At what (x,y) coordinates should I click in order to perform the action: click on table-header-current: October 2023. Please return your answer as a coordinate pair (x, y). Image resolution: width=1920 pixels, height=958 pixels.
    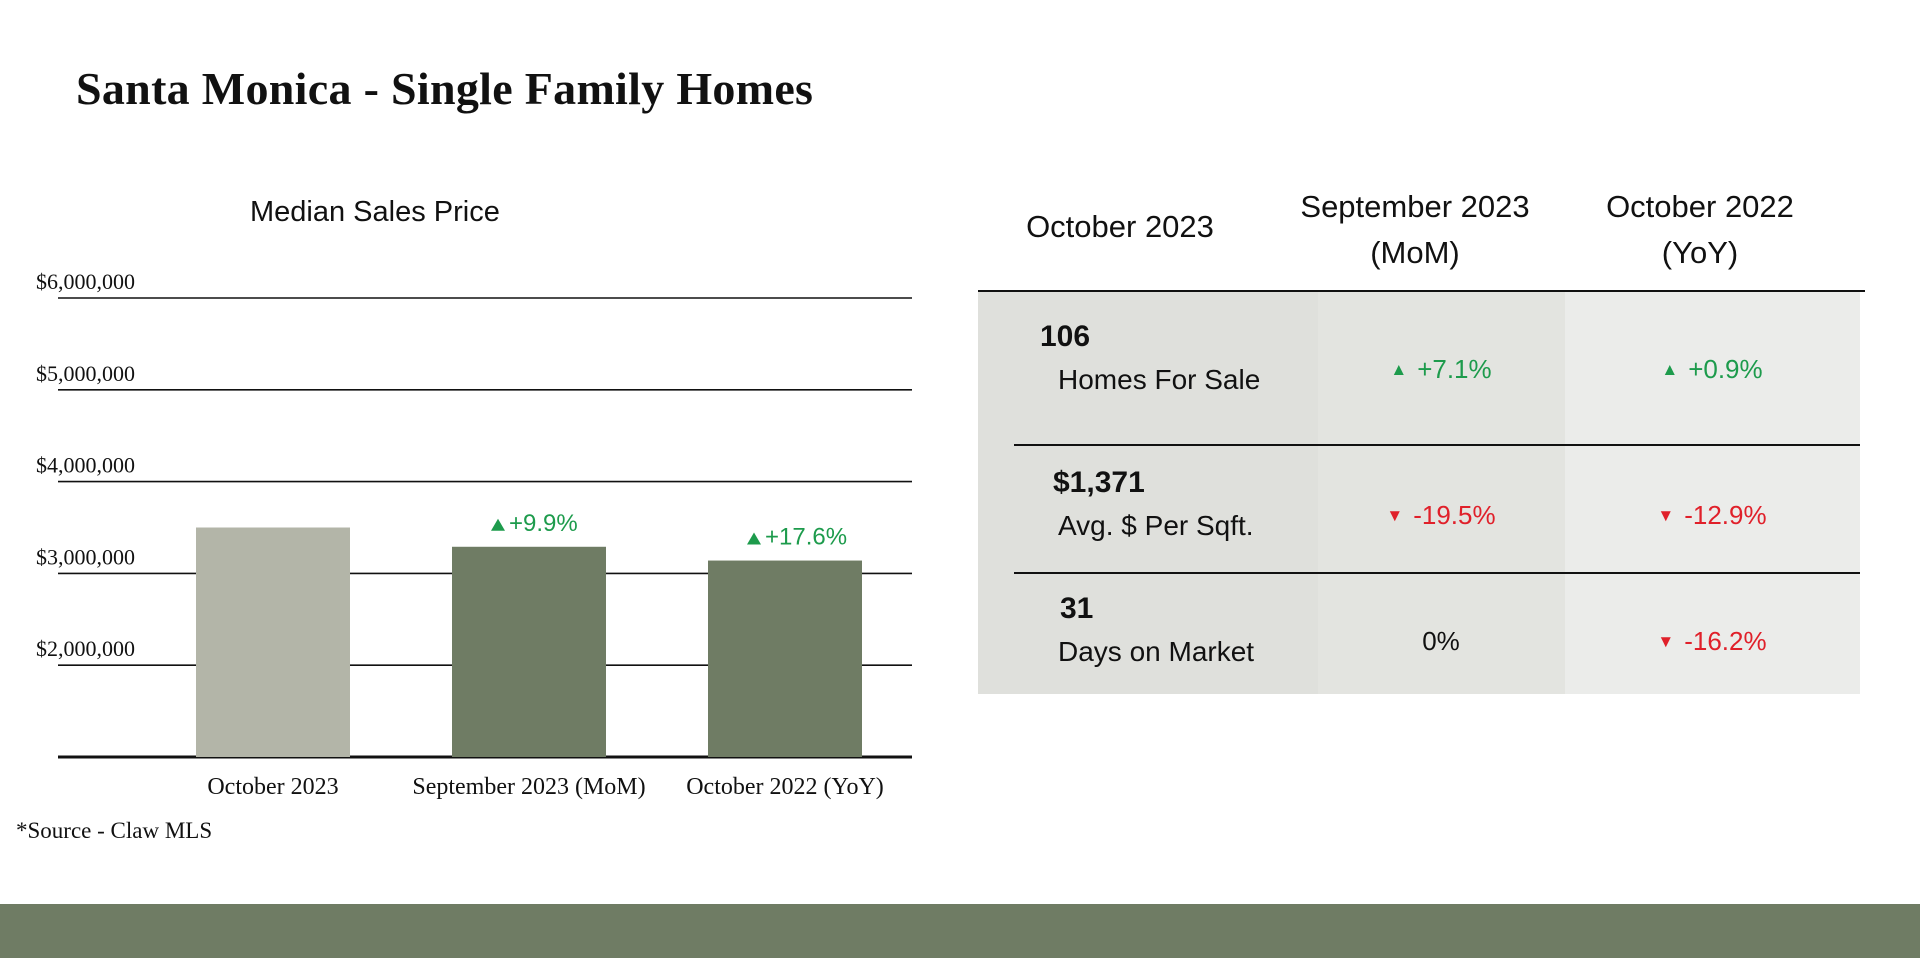
    Looking at the image, I should click on (1120, 226).